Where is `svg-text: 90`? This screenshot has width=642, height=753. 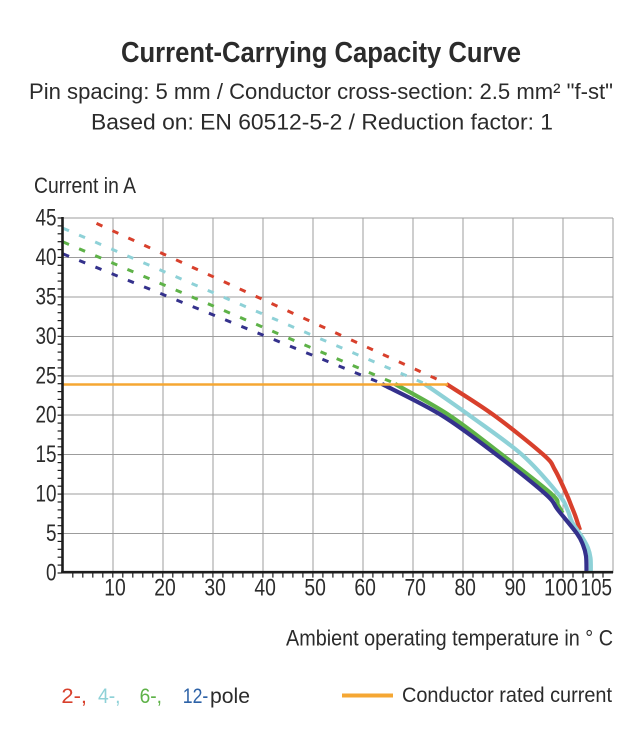 svg-text: 90 is located at coordinates (515, 588).